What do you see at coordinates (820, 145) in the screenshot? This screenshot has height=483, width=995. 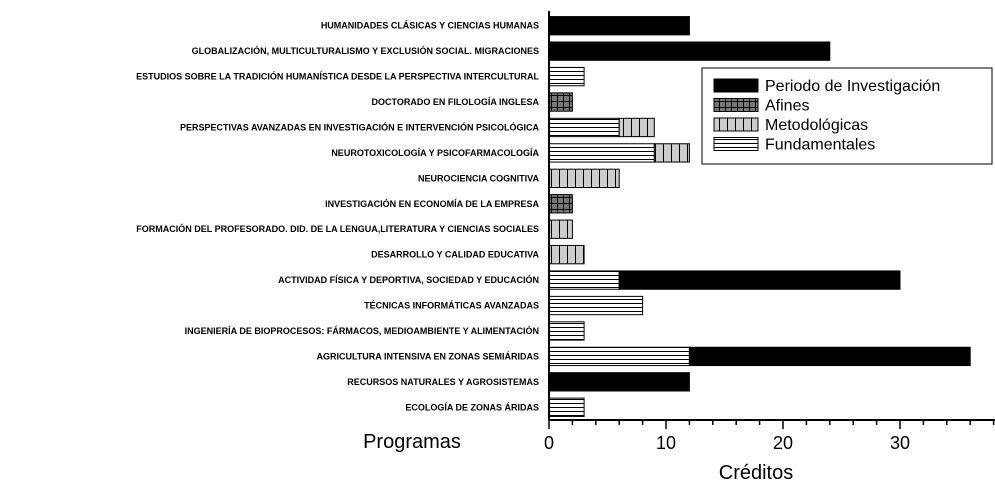 I see `legend-label: Fundamentales` at bounding box center [820, 145].